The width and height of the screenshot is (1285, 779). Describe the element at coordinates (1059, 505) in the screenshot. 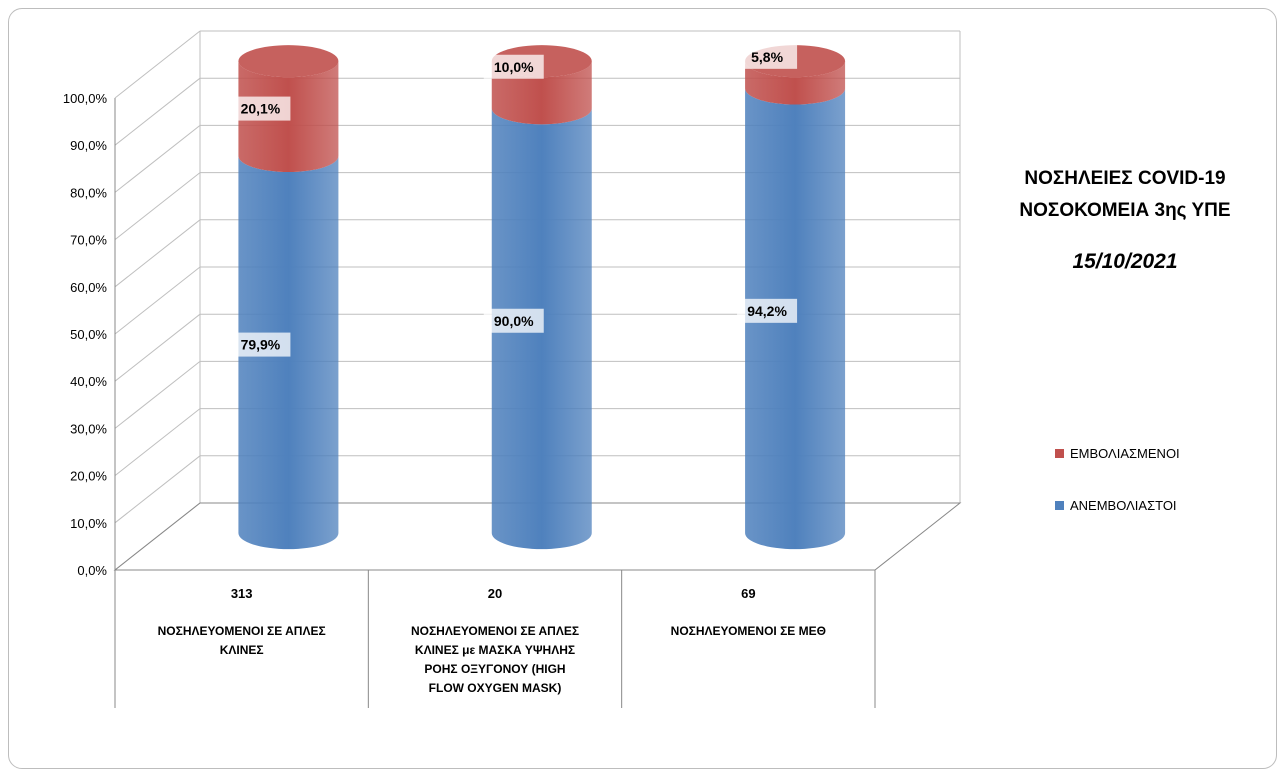

I see `legend-swatch-unvaccinated` at that location.